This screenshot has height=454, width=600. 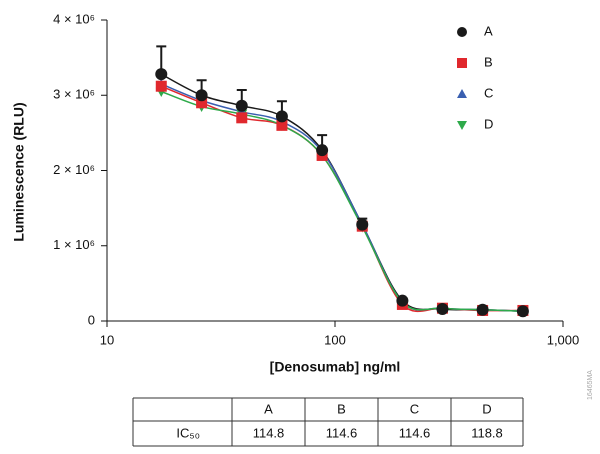 I want to click on legend-label: C, so click(x=488, y=92).